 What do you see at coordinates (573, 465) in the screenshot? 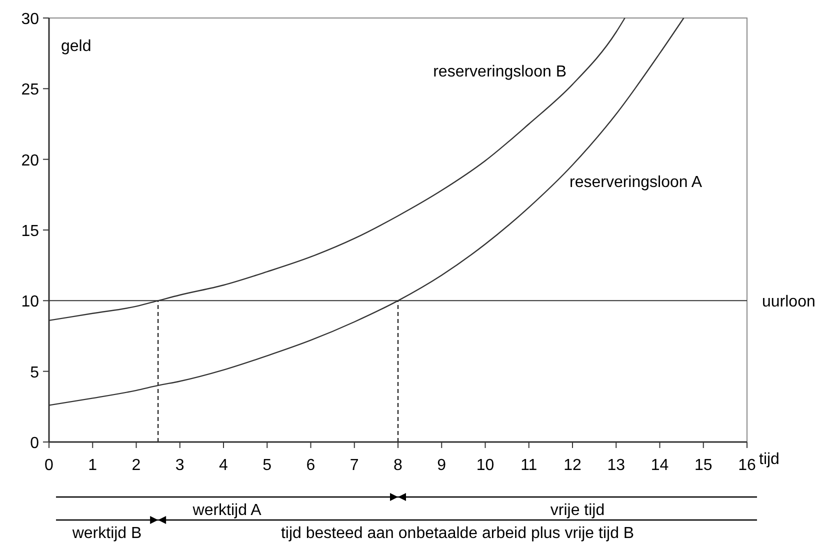
I see `x-tick-label: 12` at bounding box center [573, 465].